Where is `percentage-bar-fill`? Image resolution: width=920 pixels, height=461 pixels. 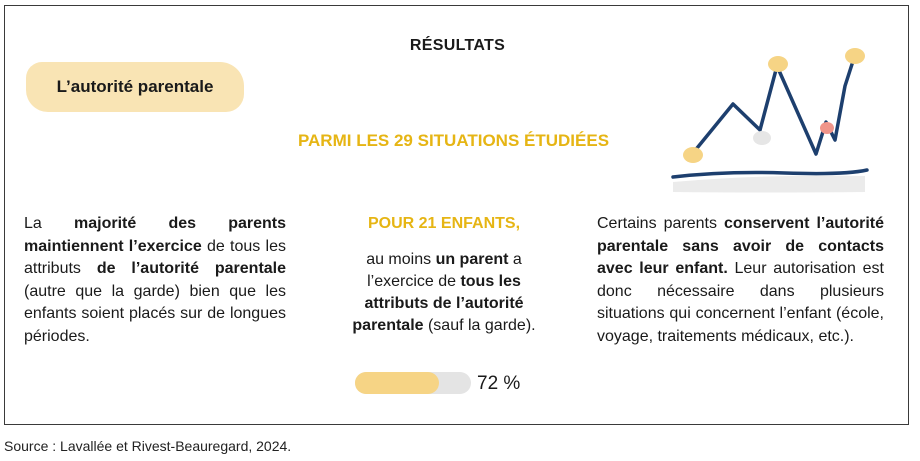 percentage-bar-fill is located at coordinates (397, 383).